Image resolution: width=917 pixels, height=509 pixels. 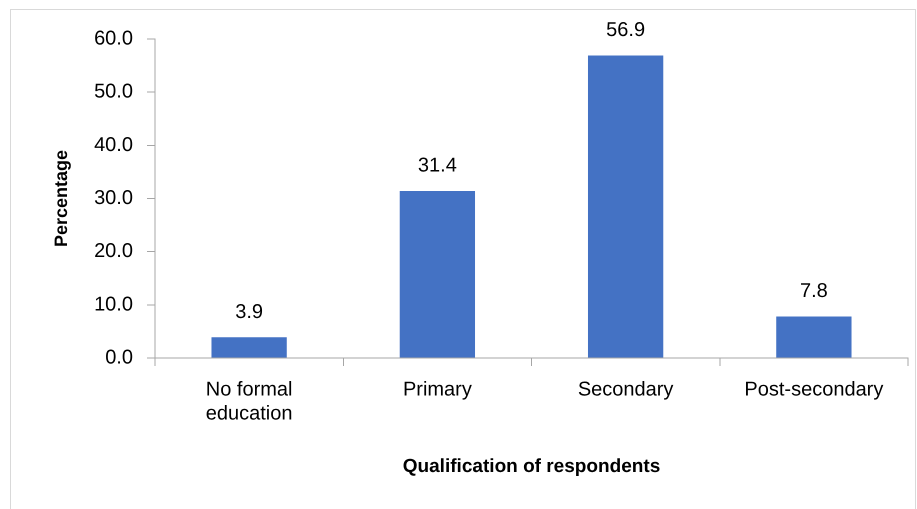 What do you see at coordinates (113, 145) in the screenshot?
I see `y-tick-label: 40.0` at bounding box center [113, 145].